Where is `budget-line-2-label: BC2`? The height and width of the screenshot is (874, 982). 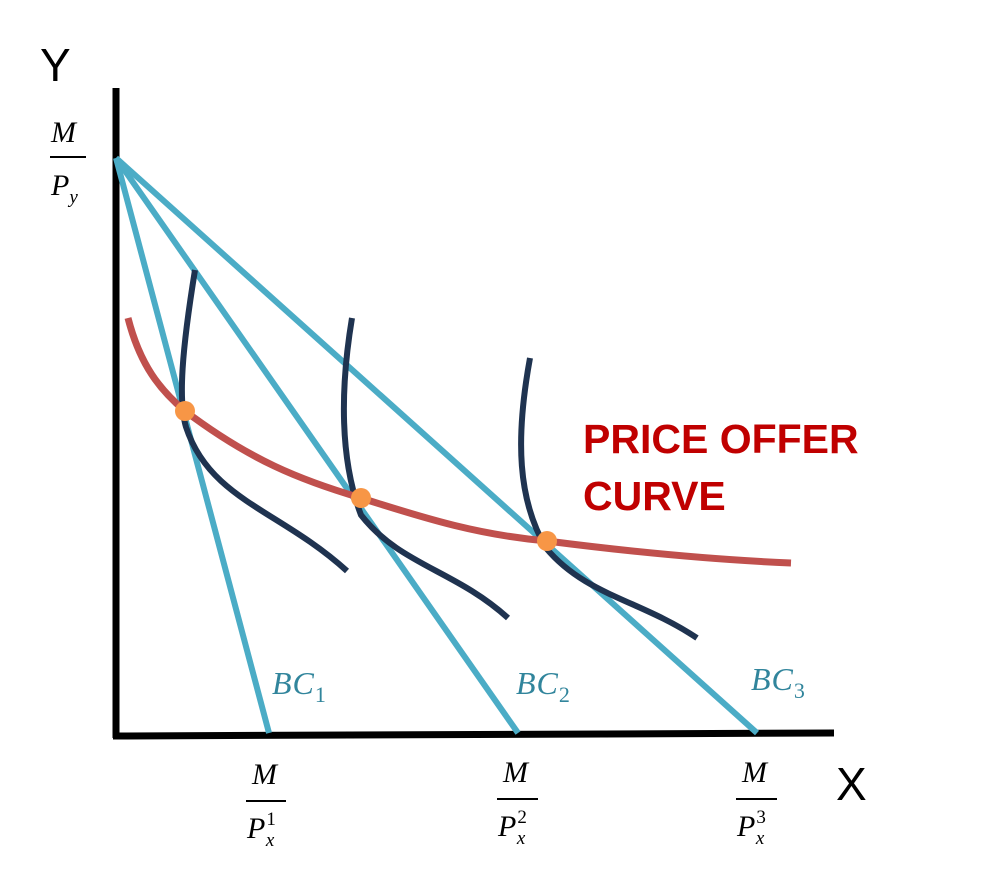 budget-line-2-label: BC2 is located at coordinates (543, 686).